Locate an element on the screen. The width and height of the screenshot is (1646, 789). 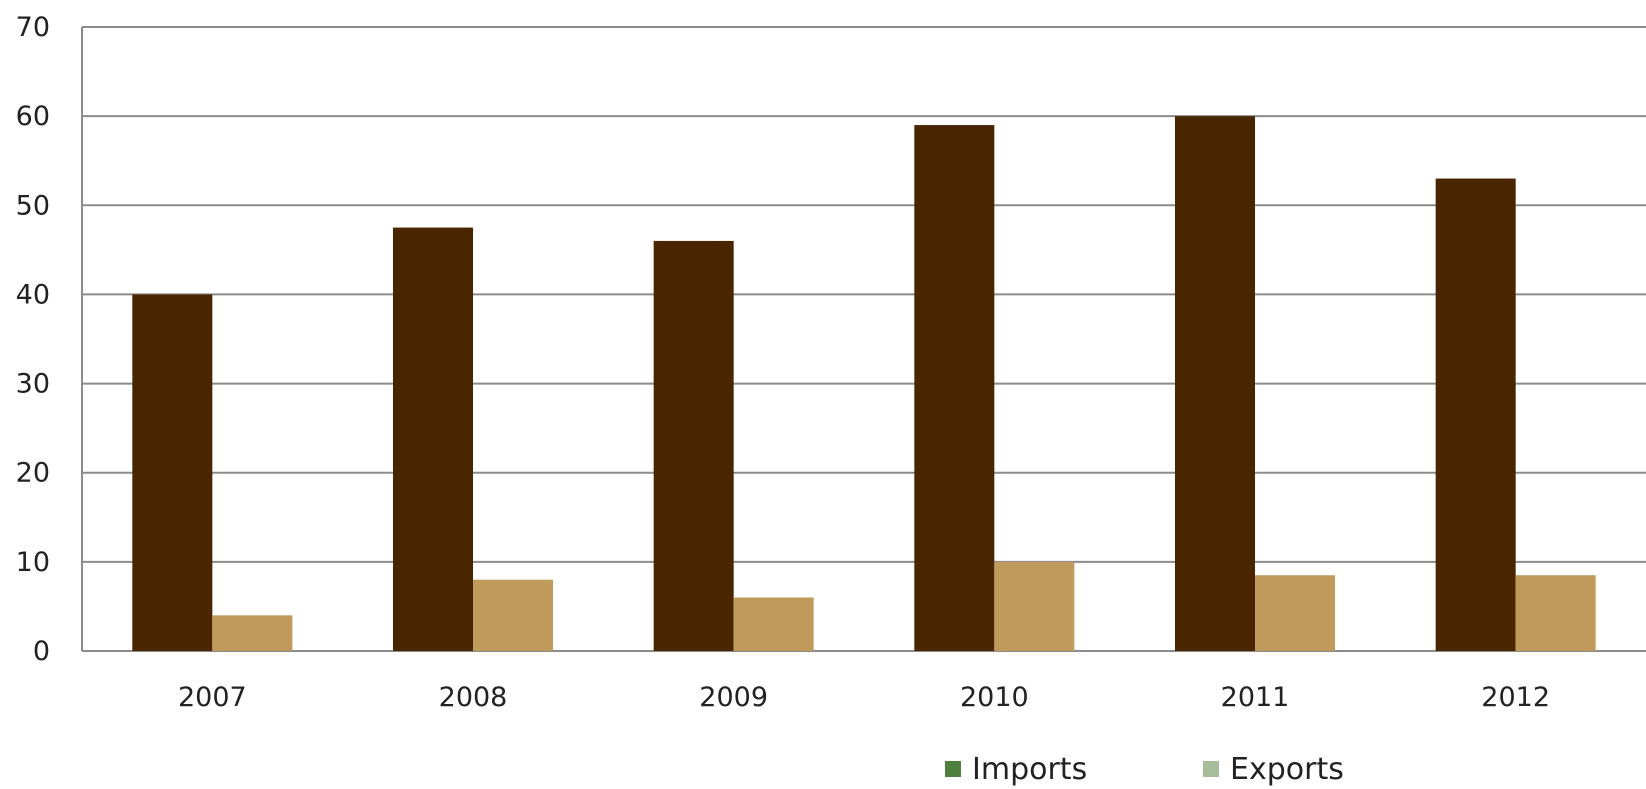
x-axis: 2007 2008 2009 2010 2011 2012 is located at coordinates (864, 697).